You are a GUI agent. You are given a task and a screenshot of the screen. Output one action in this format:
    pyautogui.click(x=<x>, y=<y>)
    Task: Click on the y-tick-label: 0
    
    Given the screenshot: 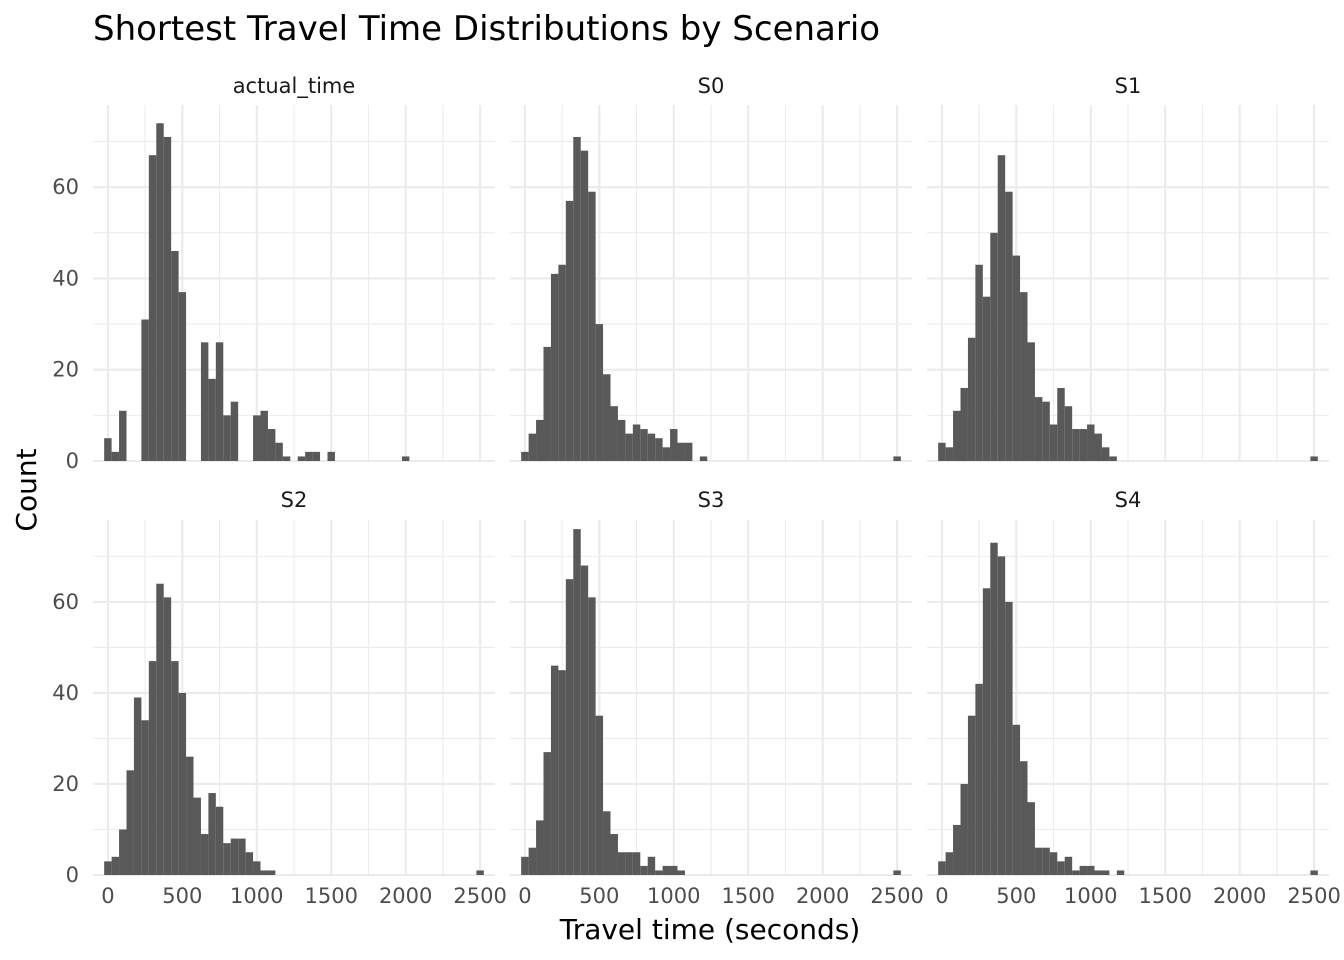 What is the action you would take?
    pyautogui.click(x=72, y=875)
    